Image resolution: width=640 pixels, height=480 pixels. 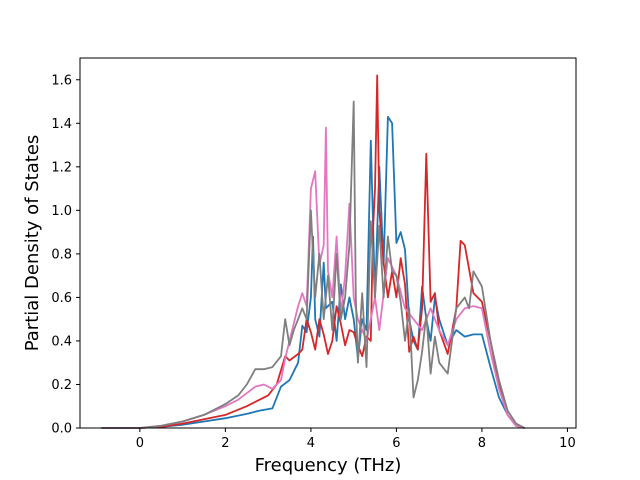 I want to click on x-tick-label: 6, so click(x=396, y=443).